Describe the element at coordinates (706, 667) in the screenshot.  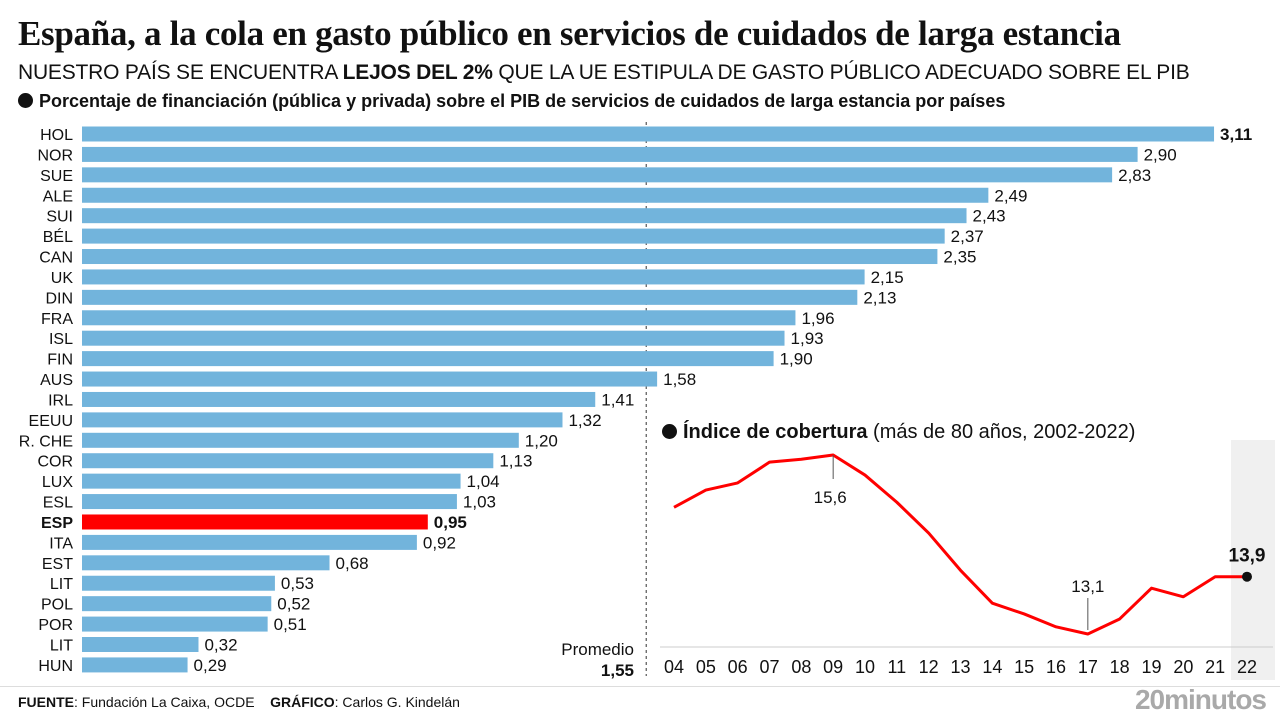
I see `x-tick-label: 05` at that location.